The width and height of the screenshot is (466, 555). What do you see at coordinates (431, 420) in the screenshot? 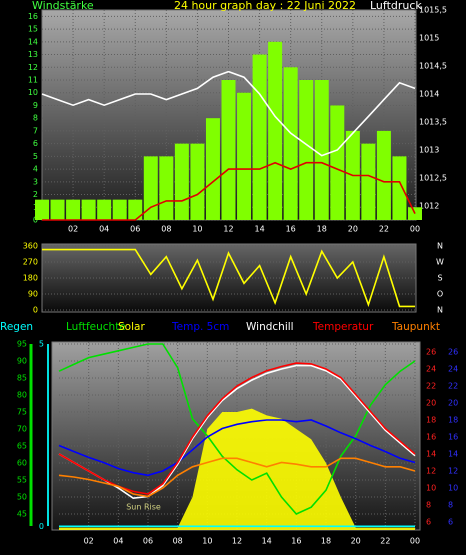
I see `y2-tick-label: 18` at bounding box center [431, 420].